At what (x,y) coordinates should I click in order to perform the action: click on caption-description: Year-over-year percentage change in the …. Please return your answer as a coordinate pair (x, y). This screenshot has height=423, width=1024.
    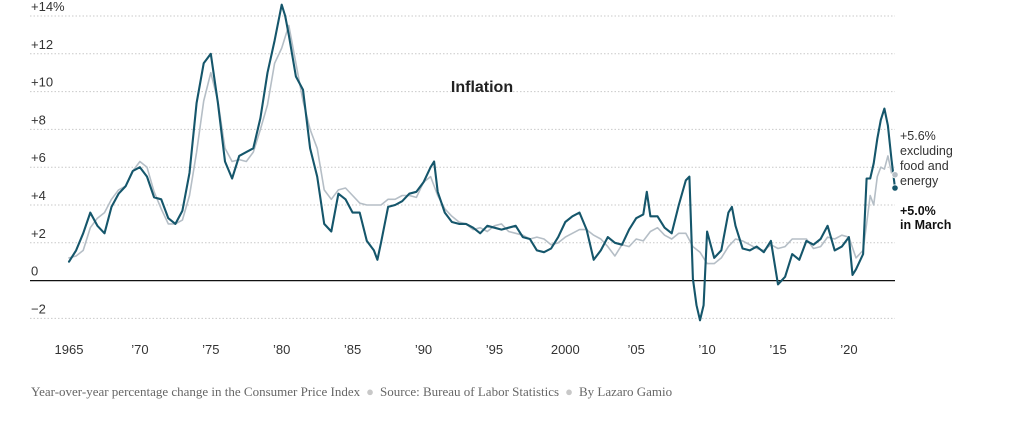
    Looking at the image, I should click on (196, 391).